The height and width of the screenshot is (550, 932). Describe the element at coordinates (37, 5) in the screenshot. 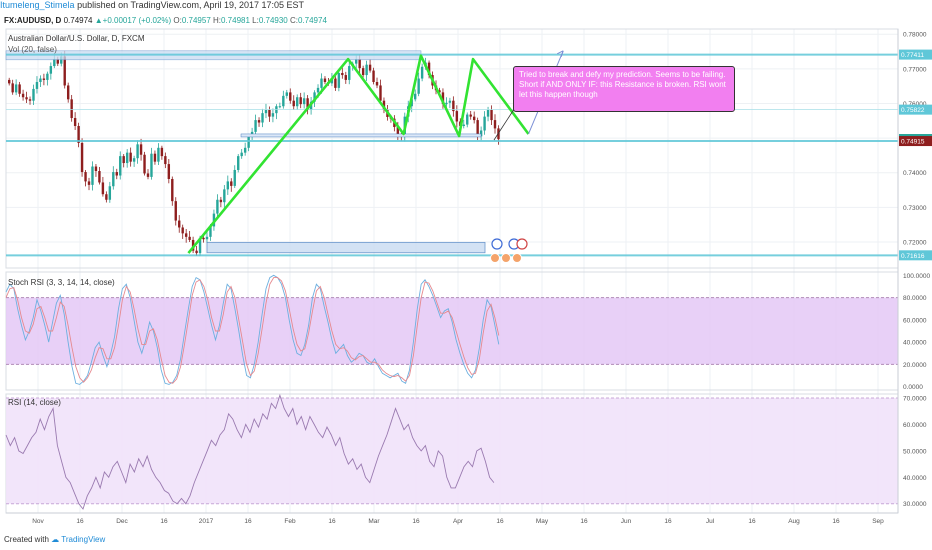

I see `author-link: Itumeleng_Stimela` at that location.